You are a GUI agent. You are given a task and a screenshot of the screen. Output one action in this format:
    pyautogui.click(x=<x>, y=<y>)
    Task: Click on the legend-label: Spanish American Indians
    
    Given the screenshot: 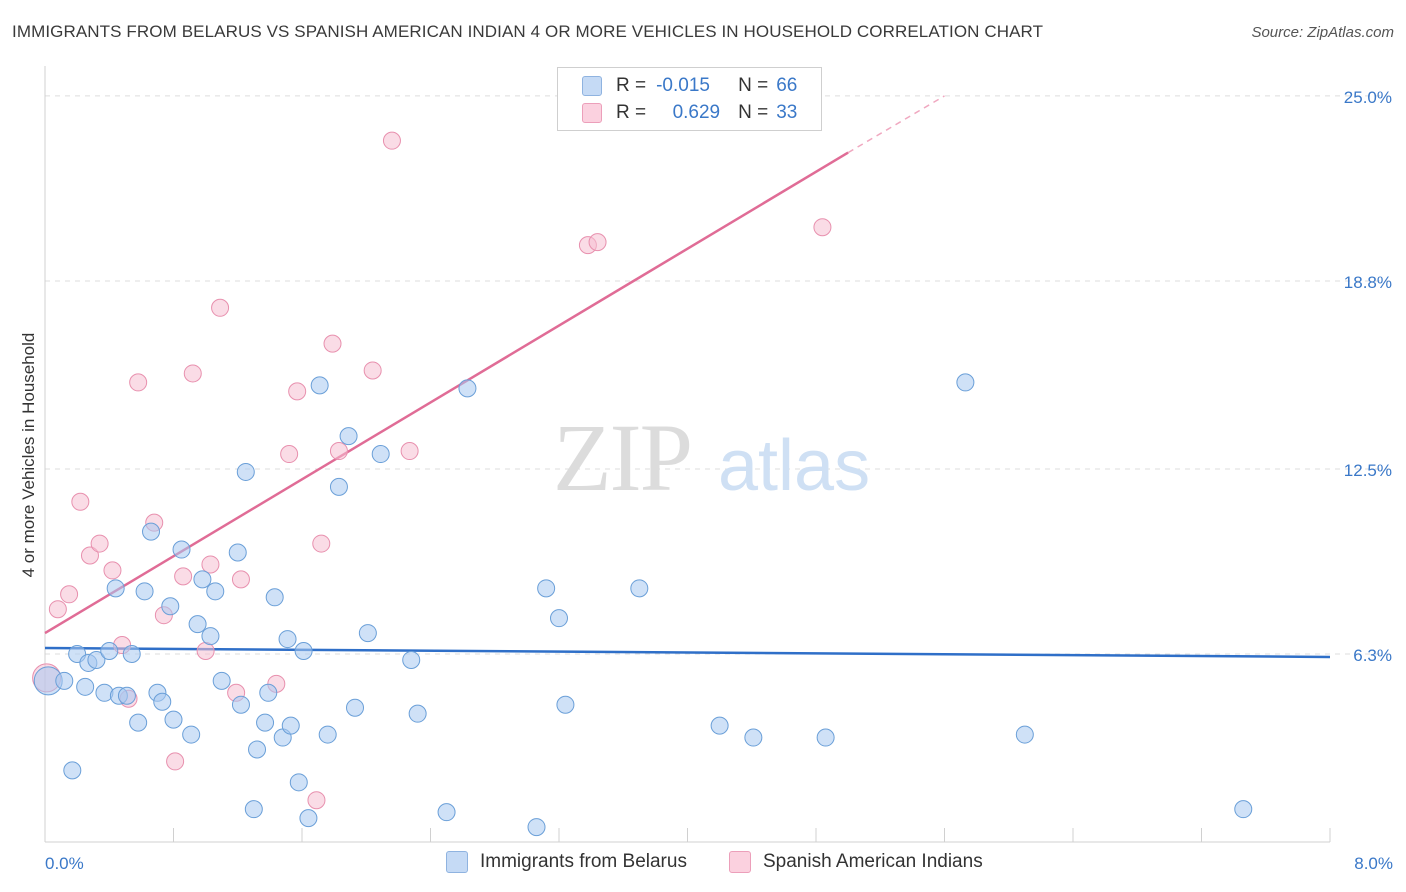 What is the action you would take?
    pyautogui.click(x=873, y=861)
    